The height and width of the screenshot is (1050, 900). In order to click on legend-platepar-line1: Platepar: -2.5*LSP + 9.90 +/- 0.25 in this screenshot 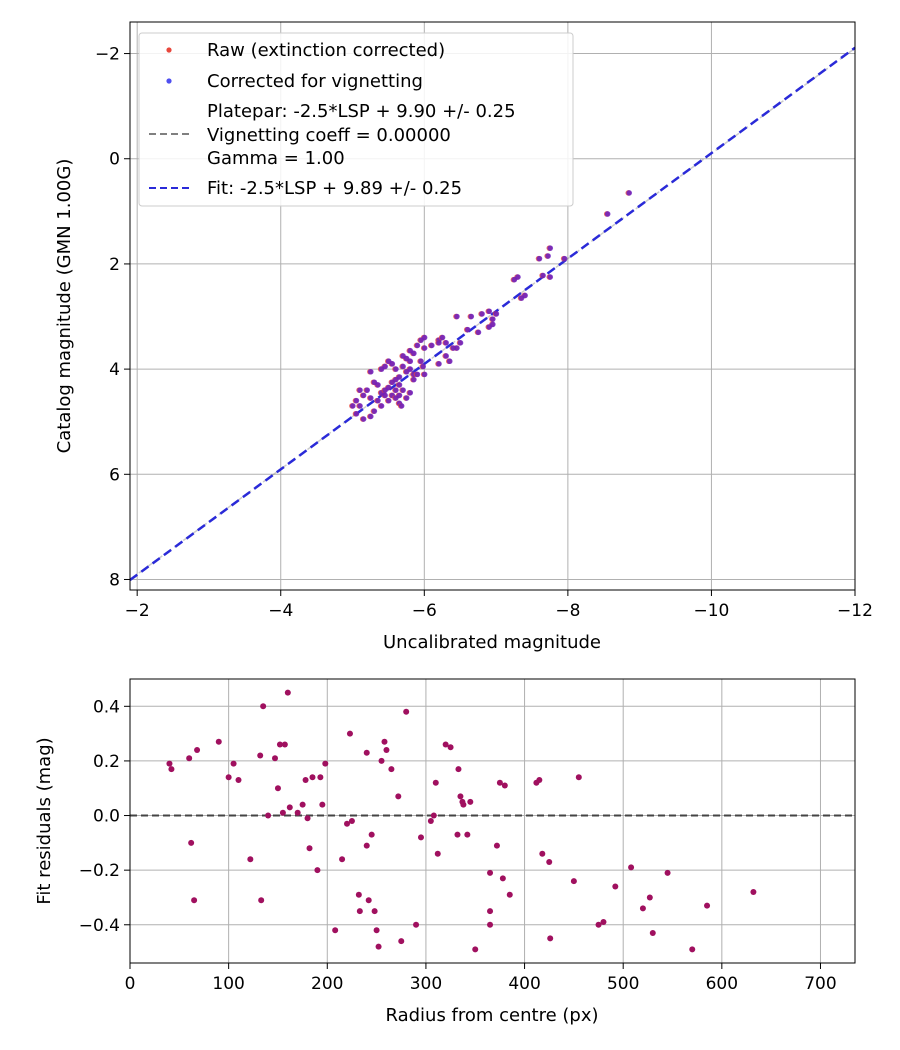, I will do `click(361, 111)`.